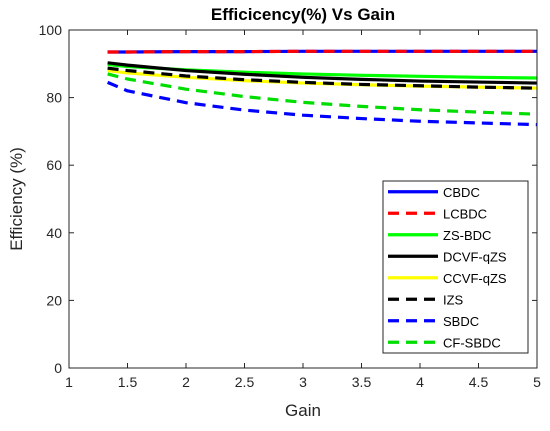  I want to click on legend-label-lcbdc: LCBDC, so click(465, 213).